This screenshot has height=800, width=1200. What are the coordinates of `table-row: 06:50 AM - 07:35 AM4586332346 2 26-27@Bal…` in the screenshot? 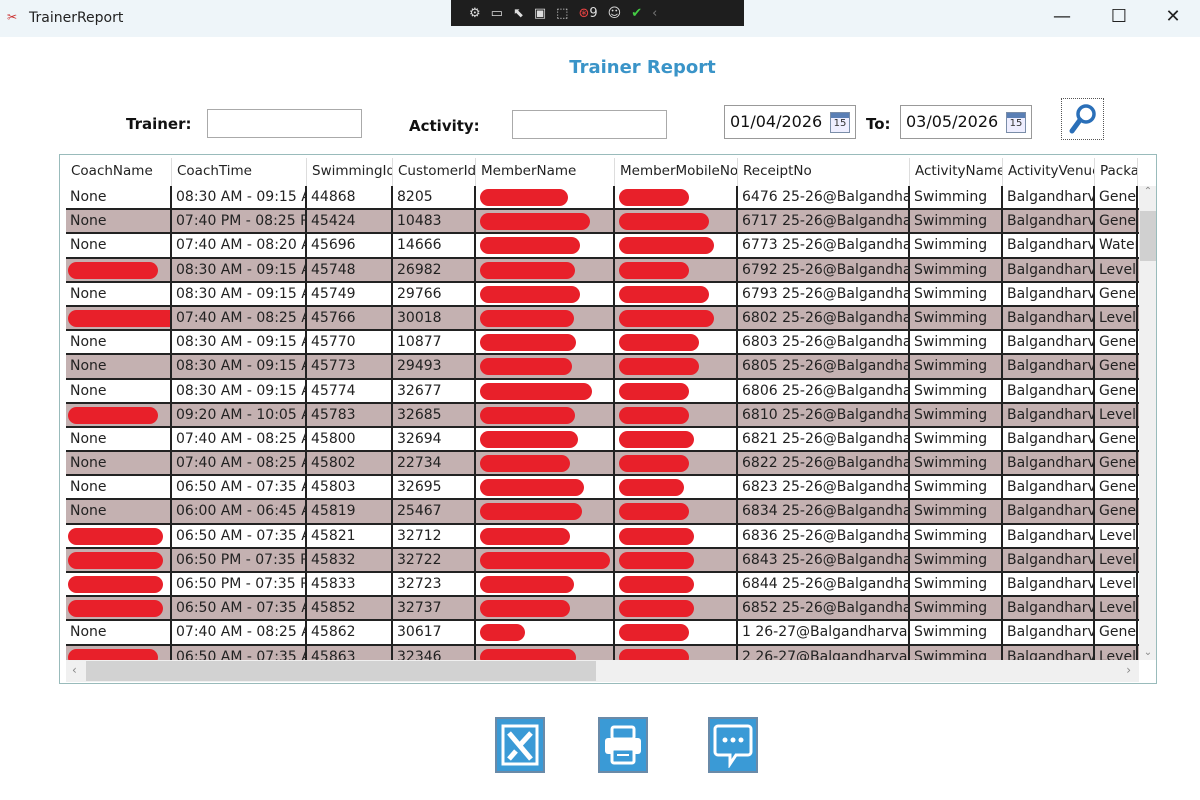 It's located at (602, 652).